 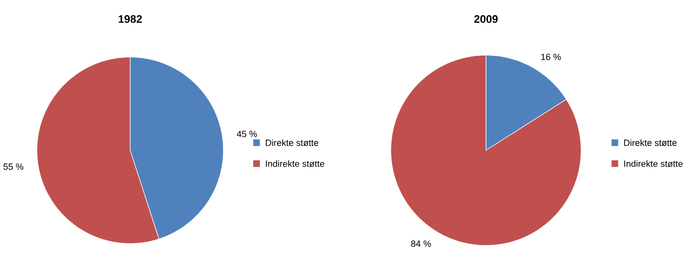 I want to click on data-label: 55 %, so click(x=14, y=166).